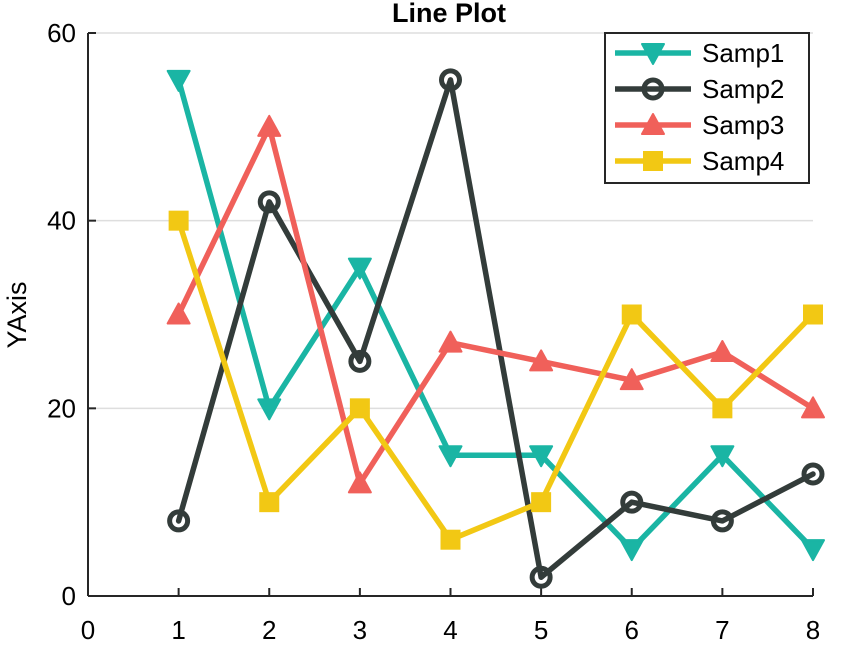 Image resolution: width=850 pixels, height=647 pixels. I want to click on legend-box, so click(707, 108).